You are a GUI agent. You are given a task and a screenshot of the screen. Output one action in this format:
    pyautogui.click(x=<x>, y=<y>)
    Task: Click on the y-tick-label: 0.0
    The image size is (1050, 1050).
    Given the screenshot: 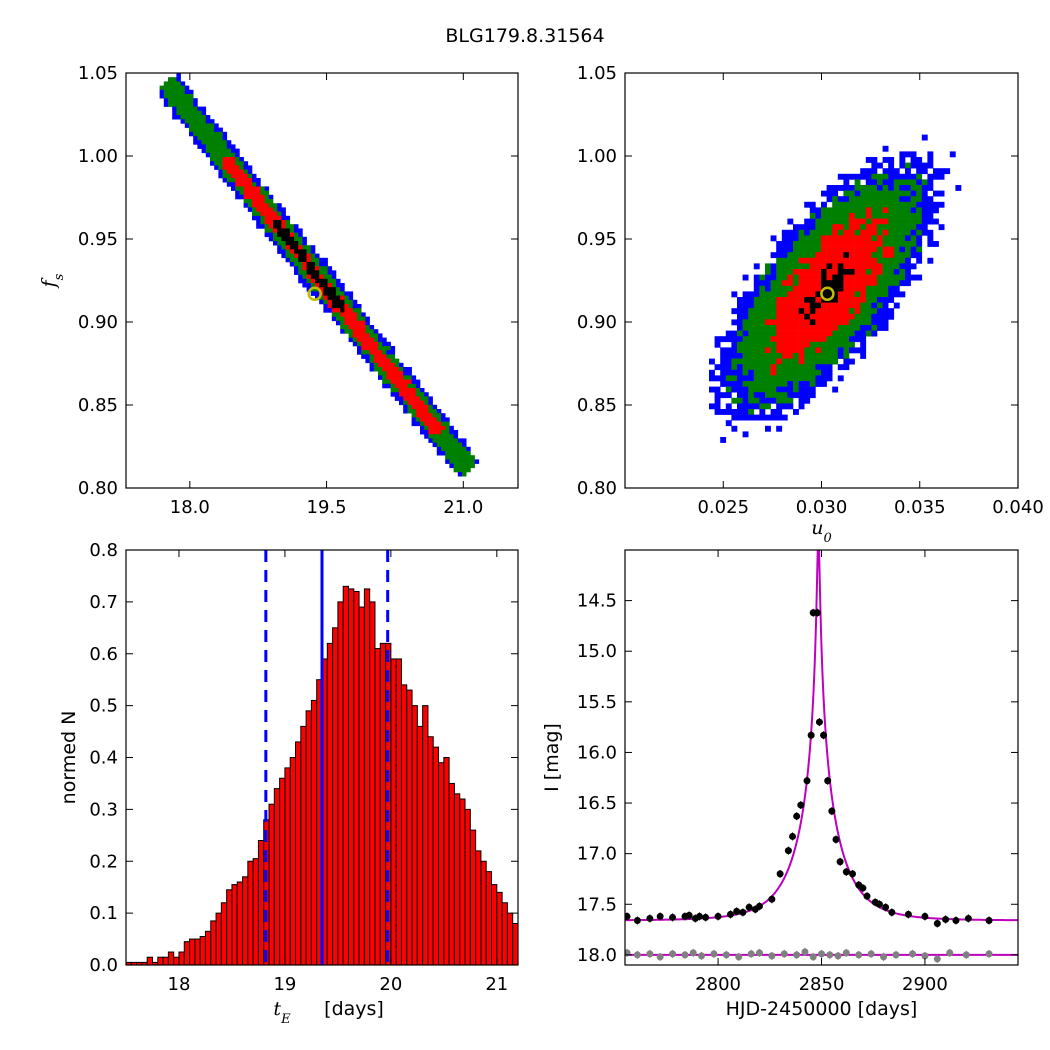 What is the action you would take?
    pyautogui.click(x=103, y=965)
    